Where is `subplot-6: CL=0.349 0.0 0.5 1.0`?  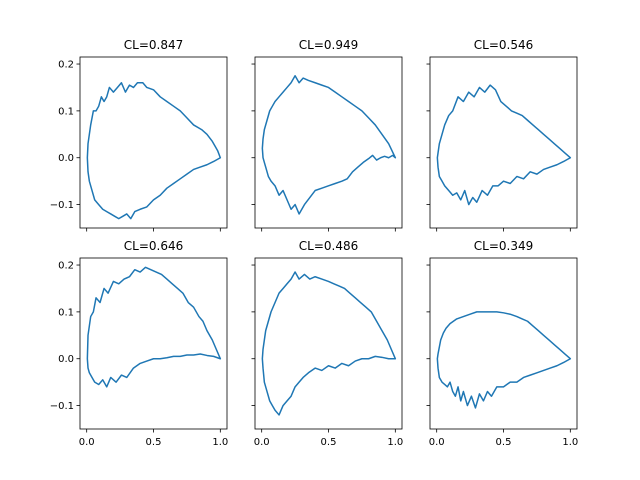
subplot-6: CL=0.349 0.0 0.5 1.0 is located at coordinates (502, 343).